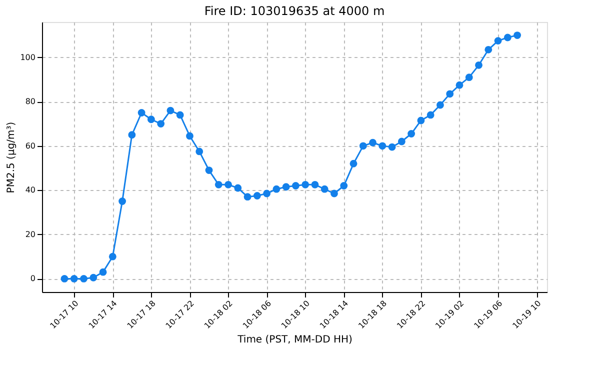  Describe the element at coordinates (33, 279) in the screenshot. I see `y-tick-label: 0` at that location.